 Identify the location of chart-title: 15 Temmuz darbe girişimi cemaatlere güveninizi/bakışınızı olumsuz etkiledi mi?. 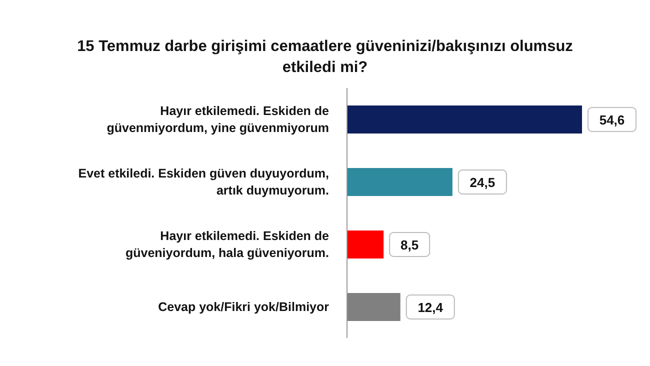
(325, 57).